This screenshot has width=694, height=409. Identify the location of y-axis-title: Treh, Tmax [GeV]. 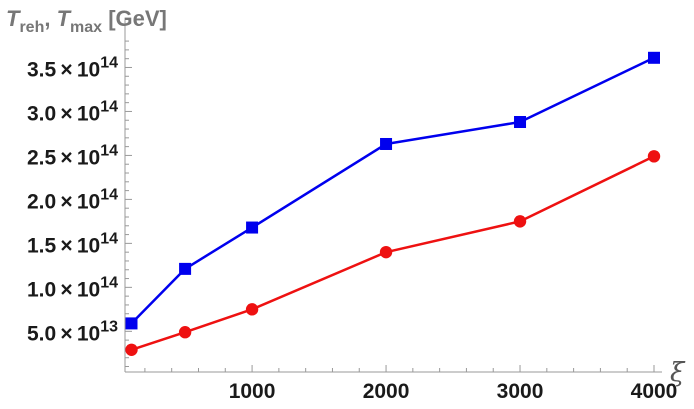
(86, 21).